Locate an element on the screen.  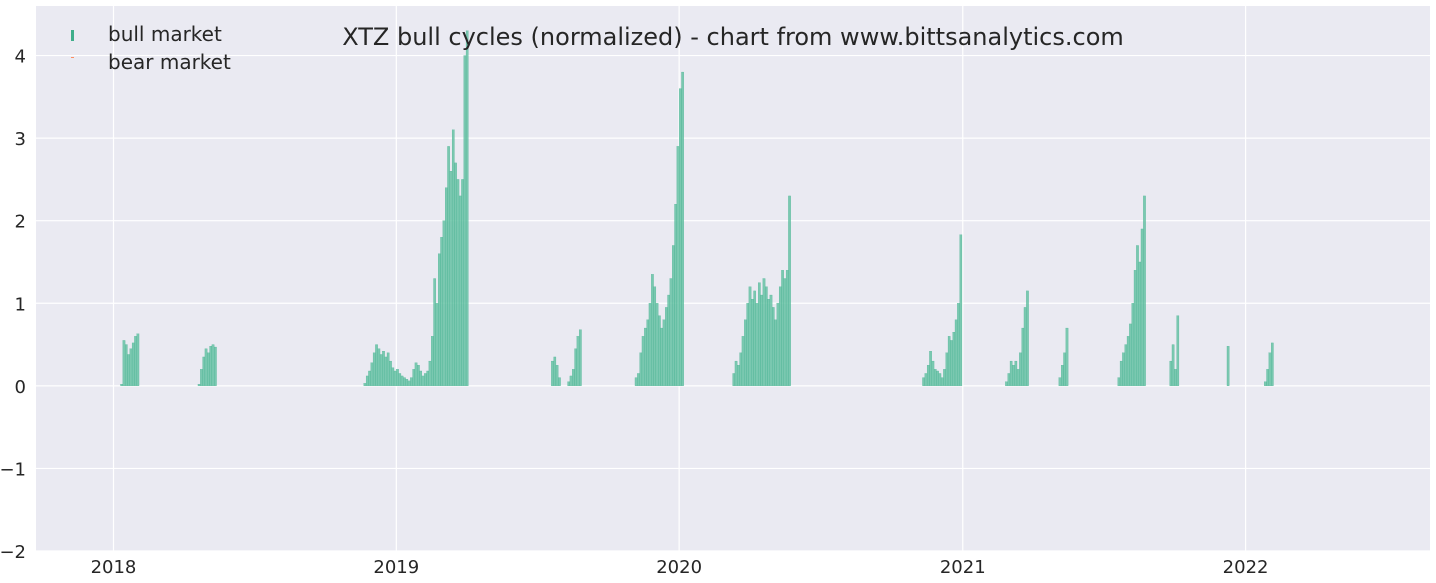
y-tick-label: 0 is located at coordinates (20, 387).